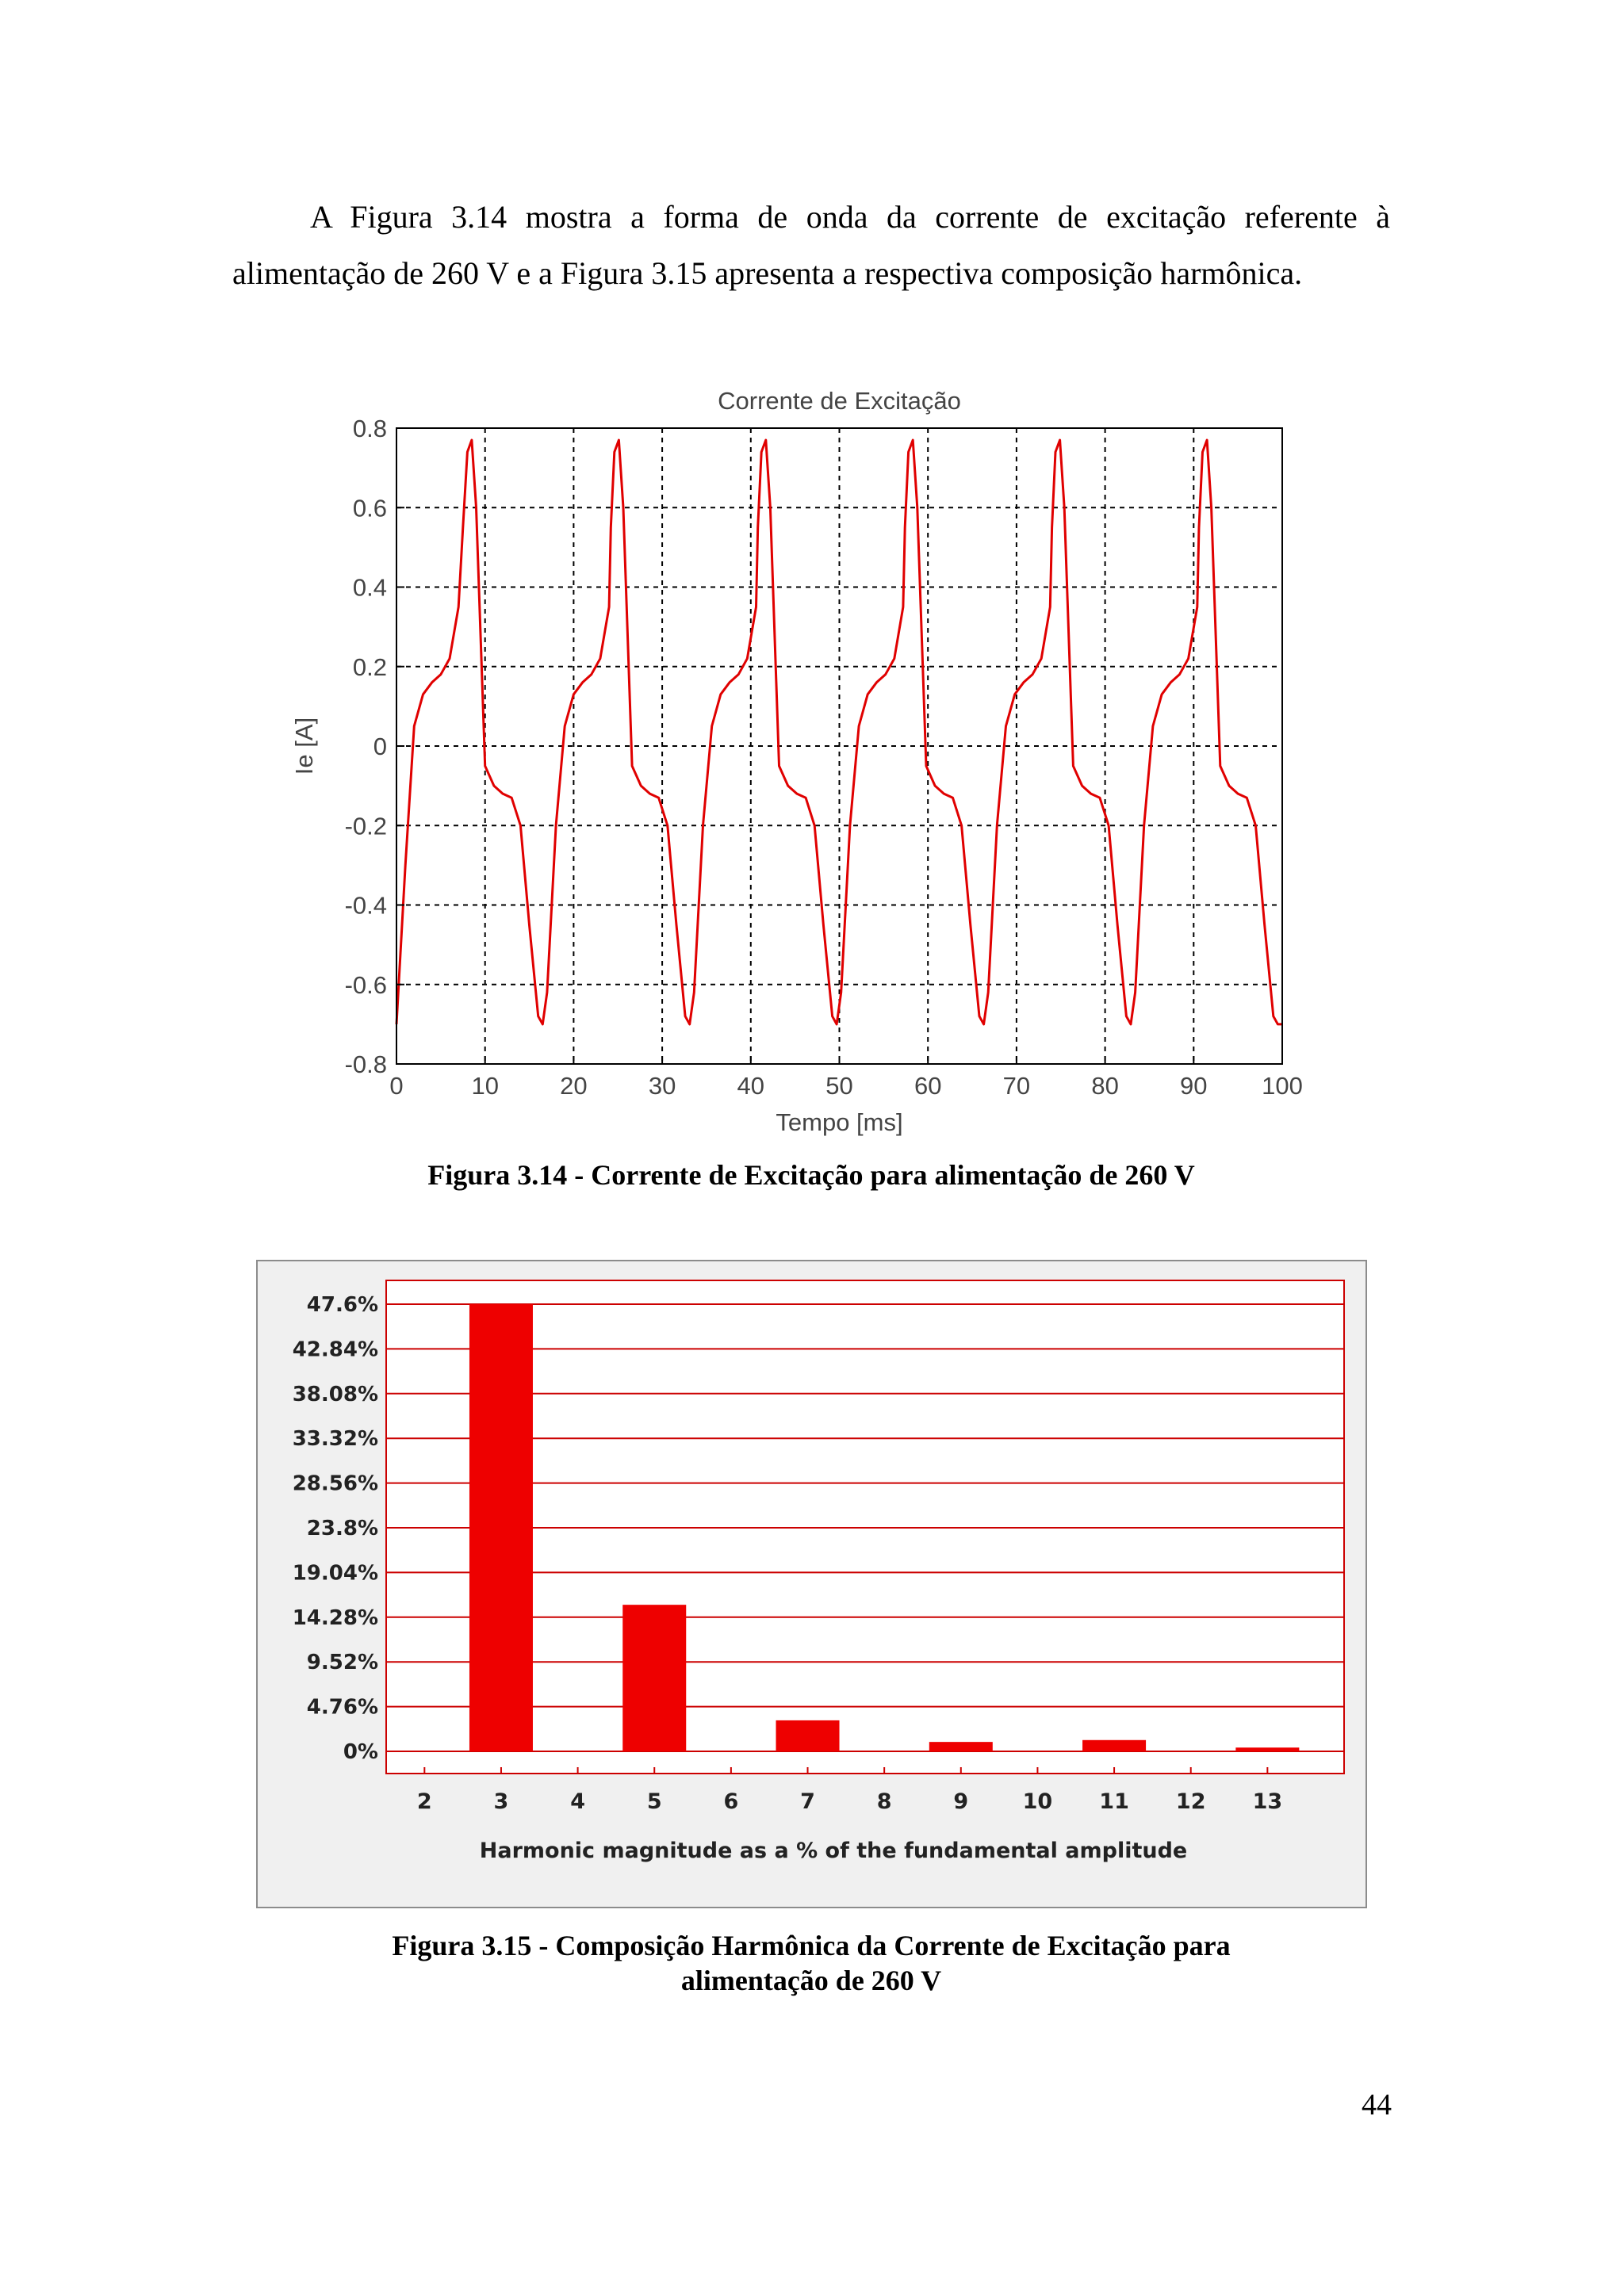  What do you see at coordinates (370, 429) in the screenshot?
I see `y-tick-label: 0.8` at bounding box center [370, 429].